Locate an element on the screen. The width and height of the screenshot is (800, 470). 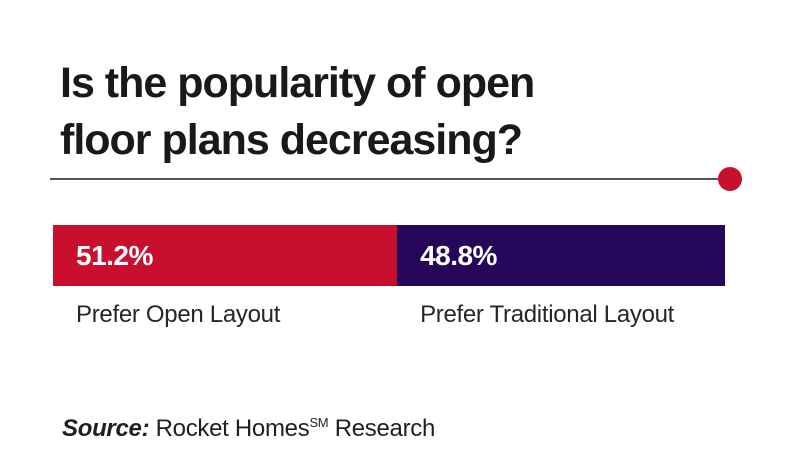
divider-dot-icon is located at coordinates (730, 179).